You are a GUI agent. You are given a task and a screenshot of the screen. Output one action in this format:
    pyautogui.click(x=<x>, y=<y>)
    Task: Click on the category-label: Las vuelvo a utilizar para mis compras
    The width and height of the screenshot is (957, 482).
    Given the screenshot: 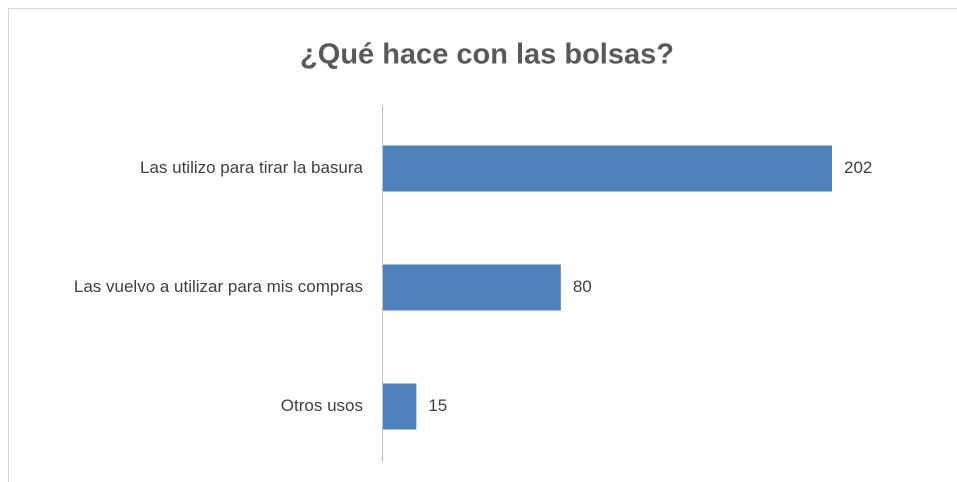 What is the action you would take?
    pyautogui.click(x=218, y=286)
    